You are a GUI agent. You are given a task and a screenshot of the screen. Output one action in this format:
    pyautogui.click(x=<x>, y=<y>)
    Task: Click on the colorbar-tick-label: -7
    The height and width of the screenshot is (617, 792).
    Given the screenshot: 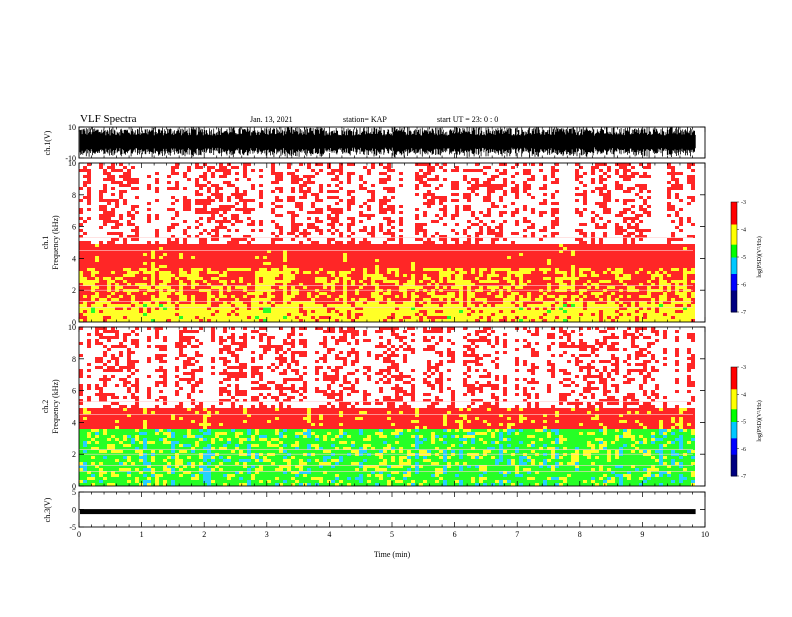 What is the action you would take?
    pyautogui.click(x=743, y=477)
    